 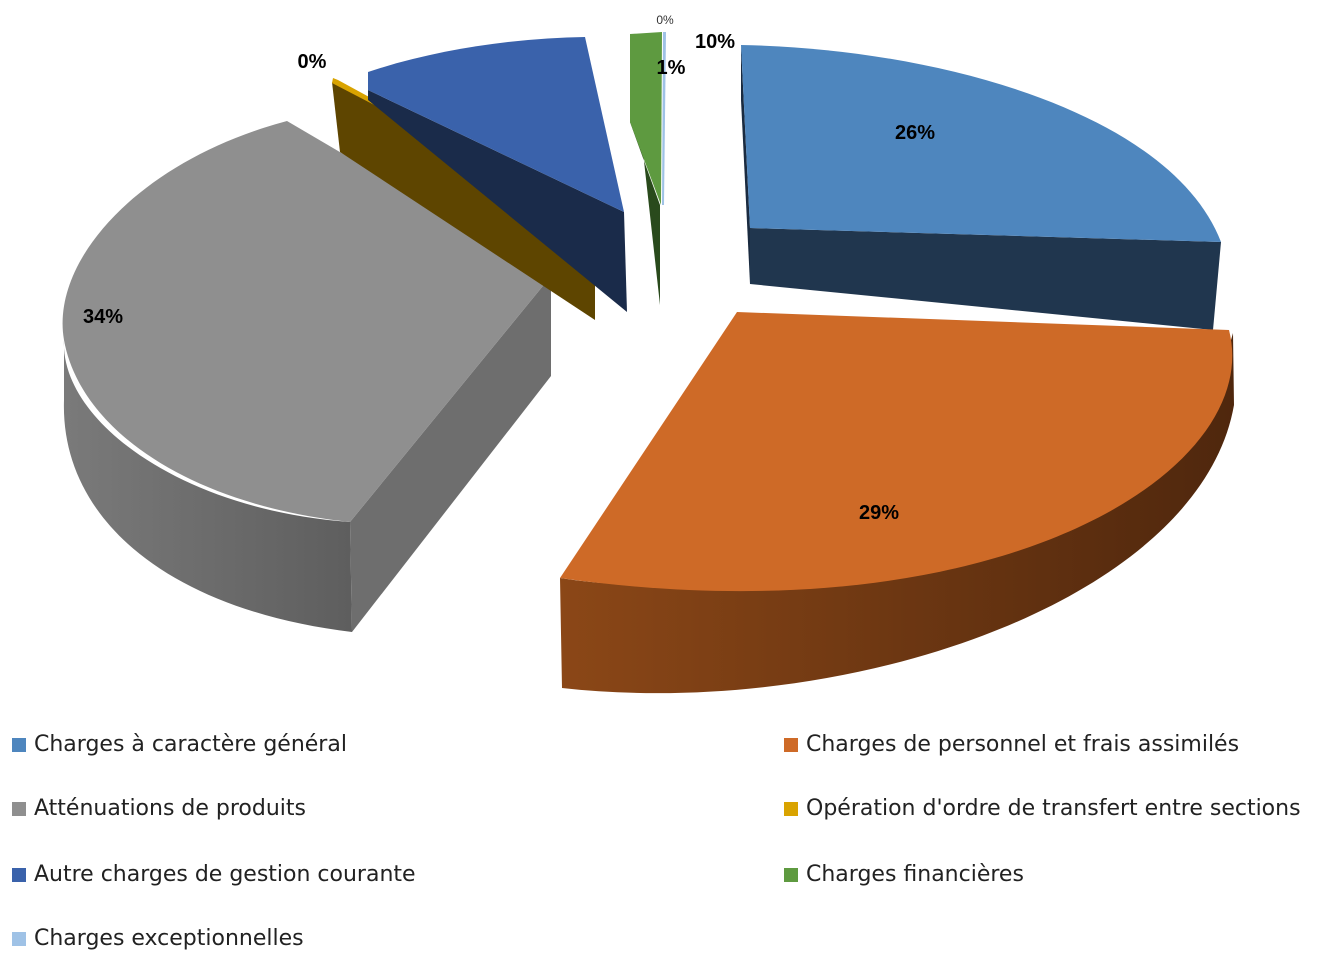 I want to click on slice-top-charges-financieres, so click(x=646, y=118).